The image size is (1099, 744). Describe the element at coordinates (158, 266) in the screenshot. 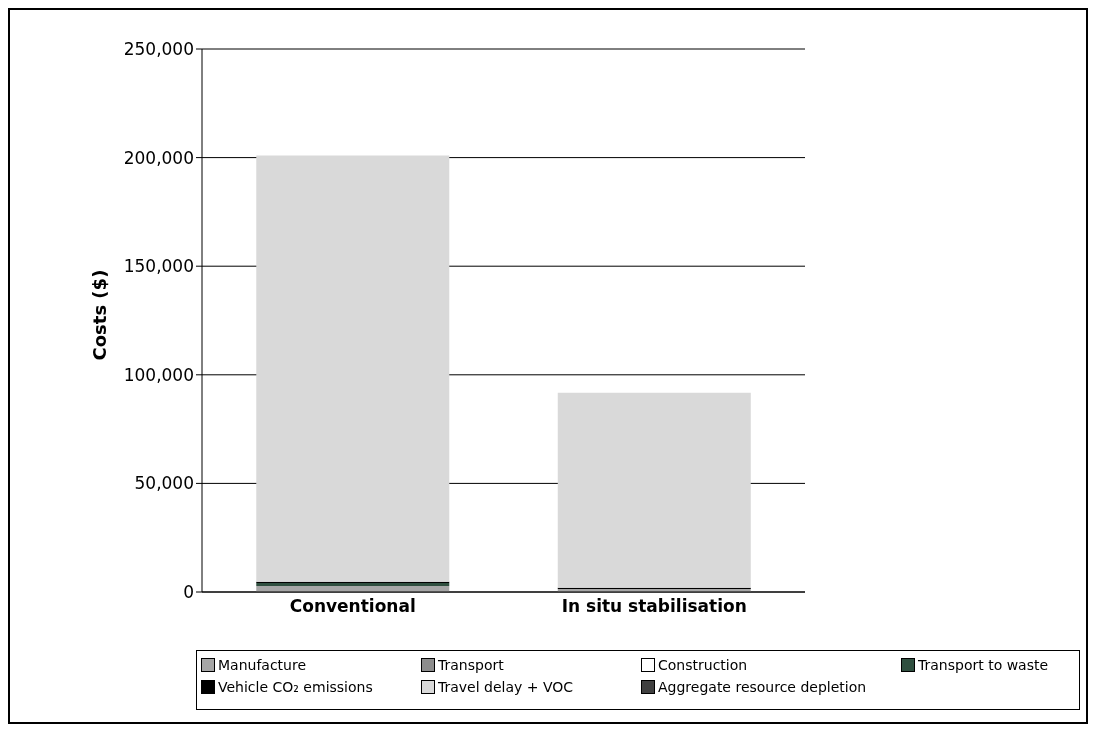

I see `y-tick-label: 150,000` at that location.